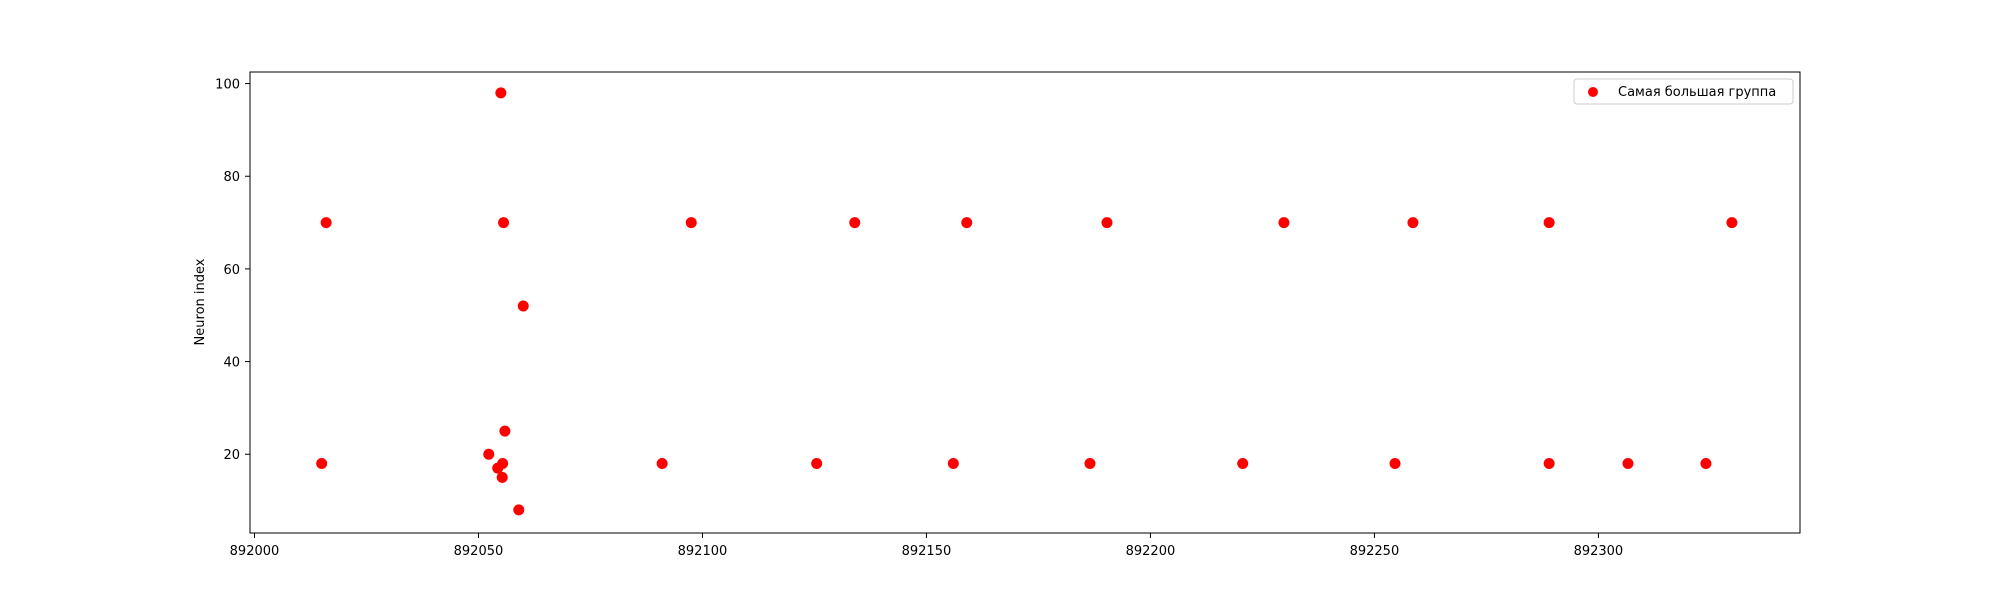 The width and height of the screenshot is (2000, 600). Describe the element at coordinates (1599, 551) in the screenshot. I see `x-tick-label: 892300` at that location.